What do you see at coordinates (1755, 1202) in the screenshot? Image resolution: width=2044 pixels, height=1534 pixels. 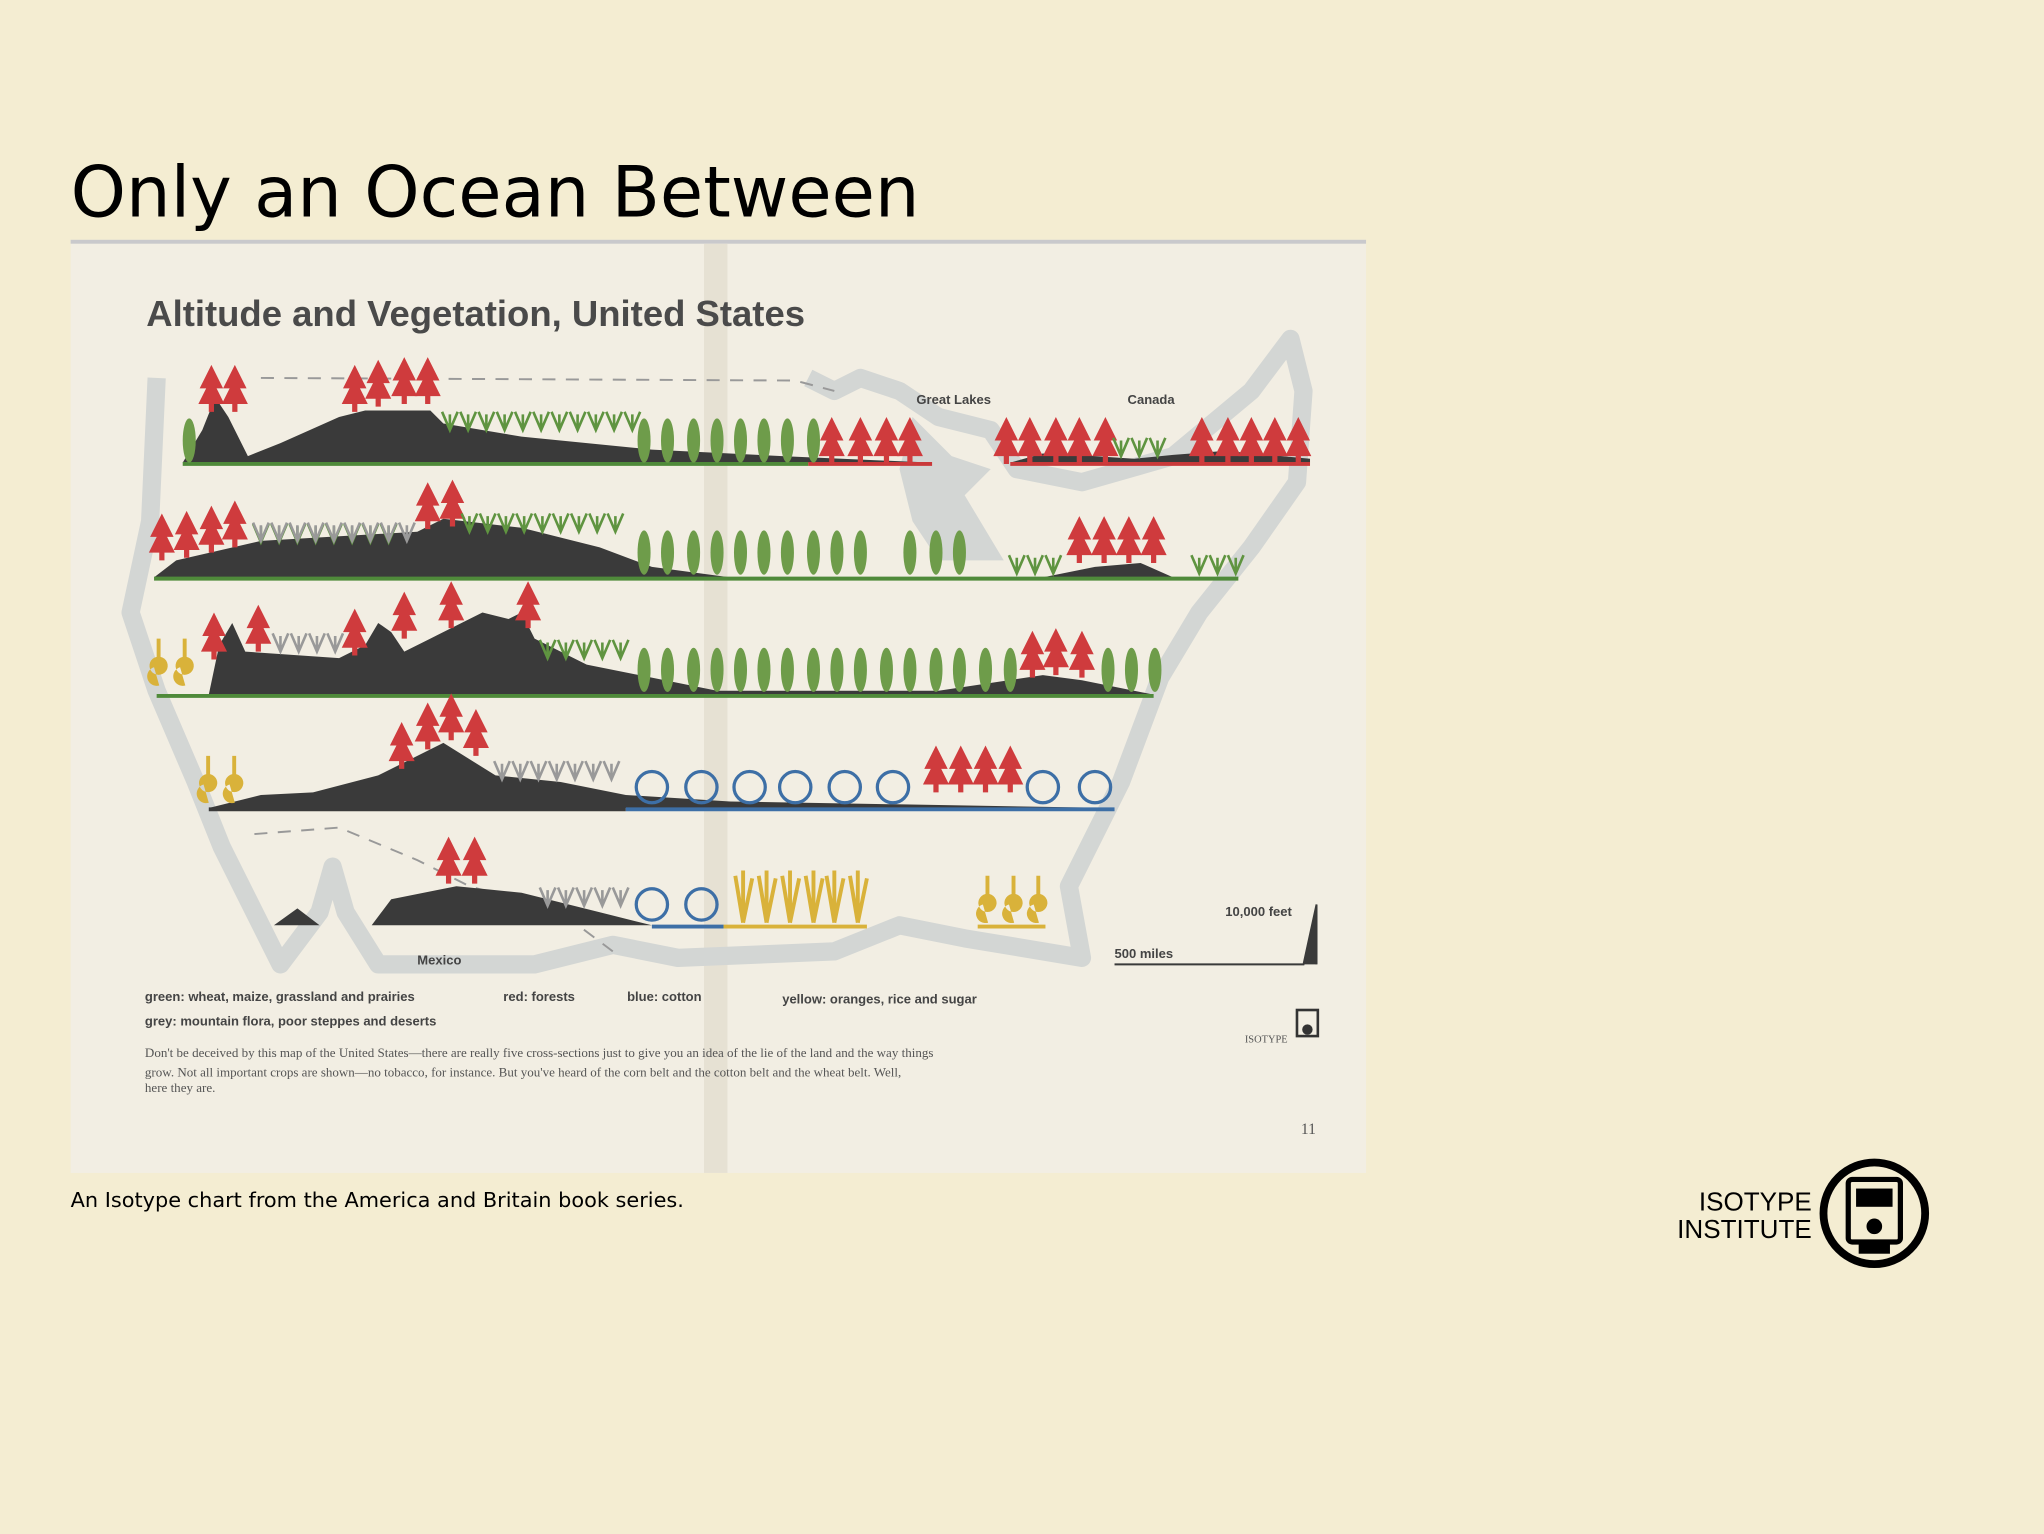 I see `logo-text: ISOTYPE` at bounding box center [1755, 1202].